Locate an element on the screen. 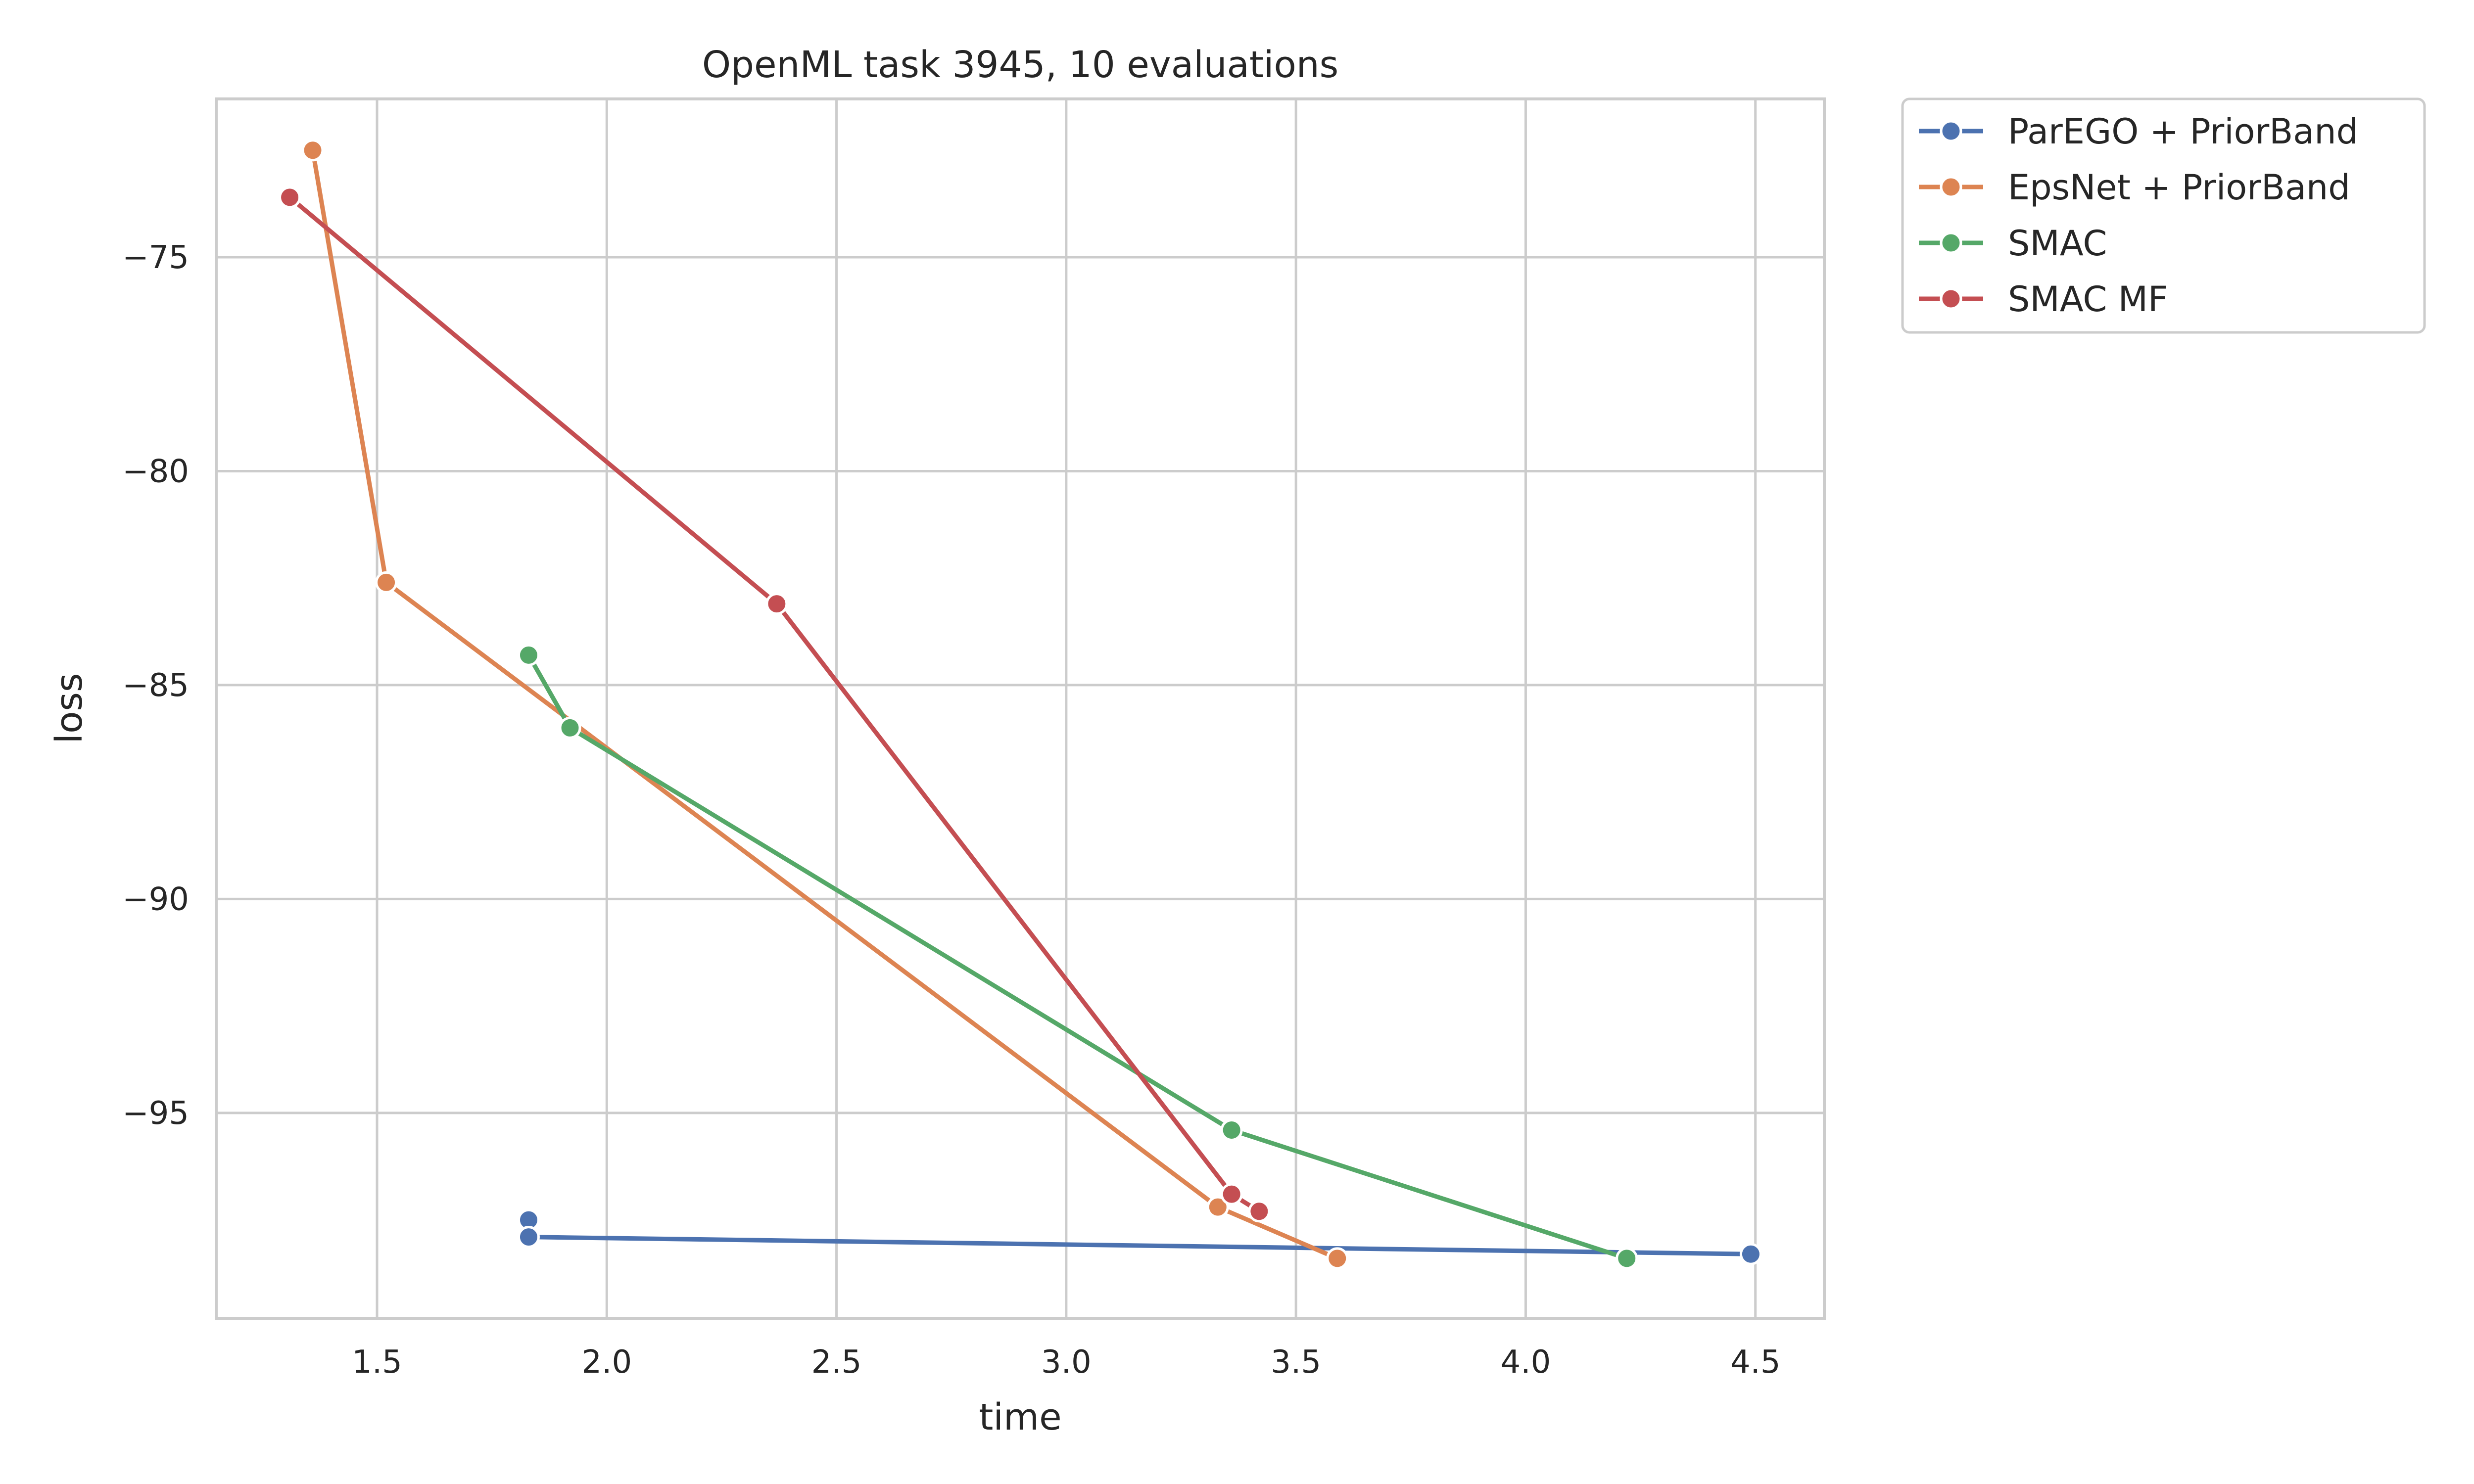  x-tick-label: 2.5 is located at coordinates (837, 1362).